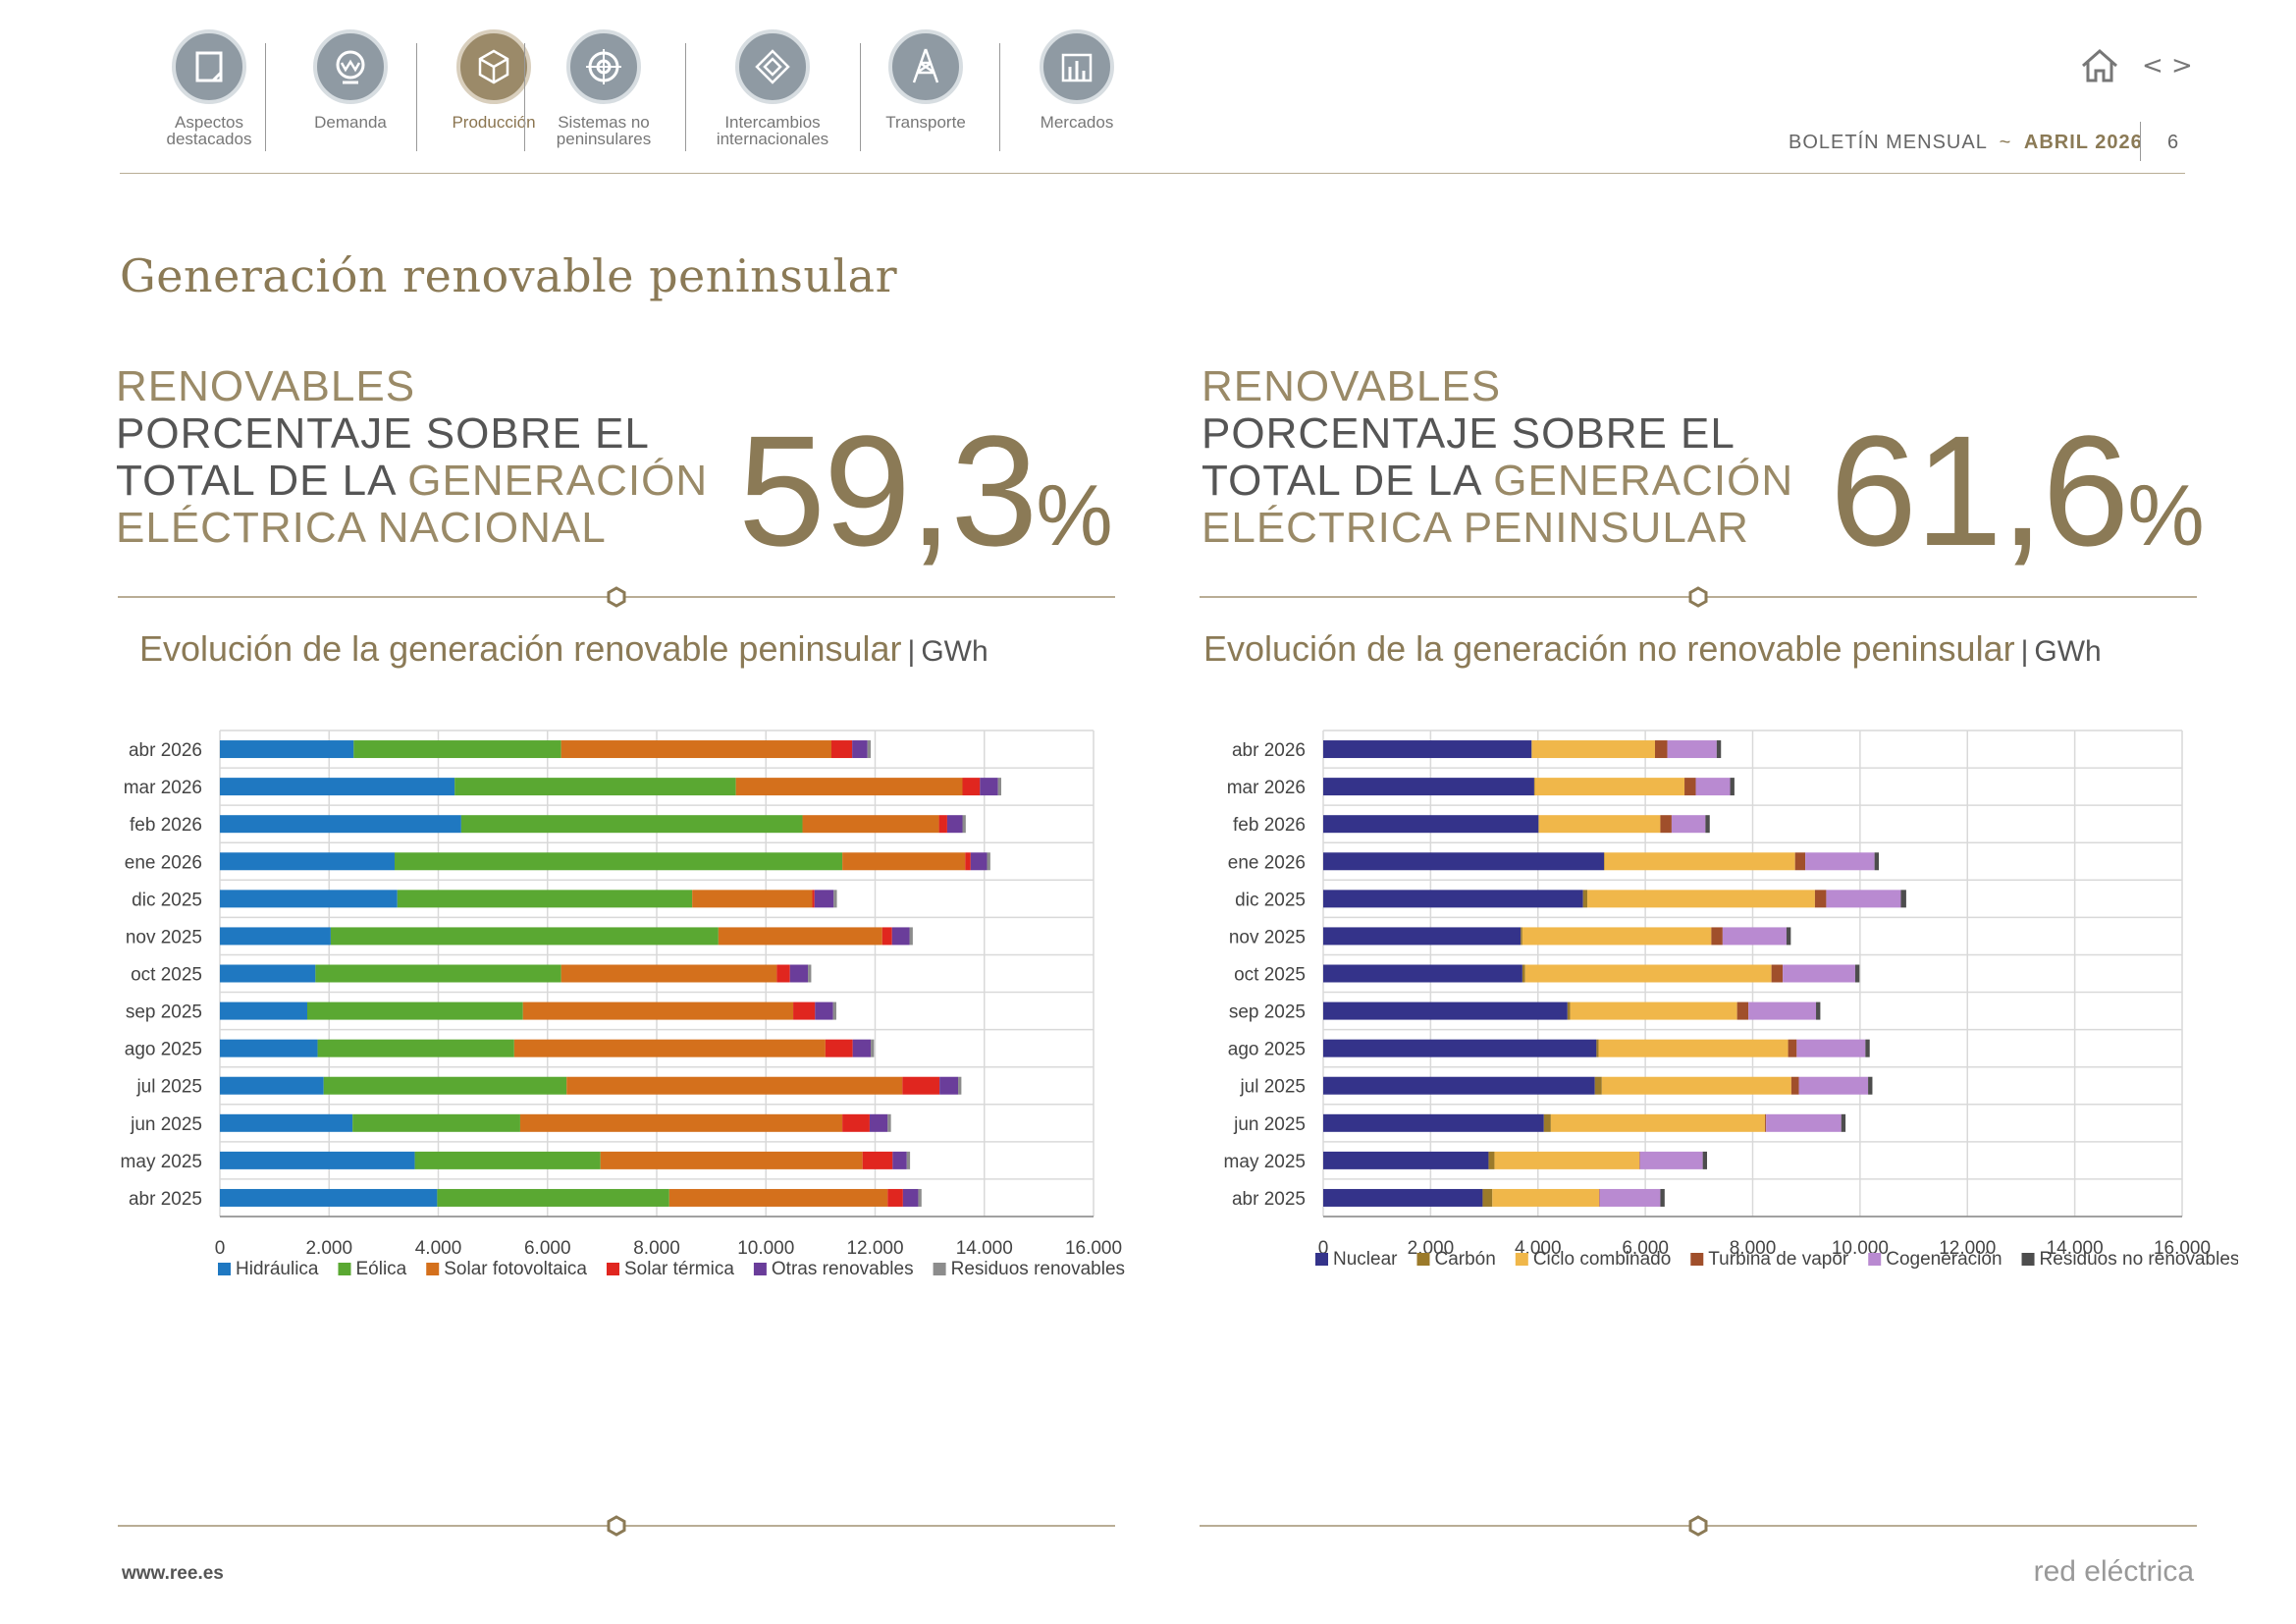 Image resolution: width=2296 pixels, height=1624 pixels. What do you see at coordinates (1698, 1526) in the screenshot?
I see `divider-right-bottom` at bounding box center [1698, 1526].